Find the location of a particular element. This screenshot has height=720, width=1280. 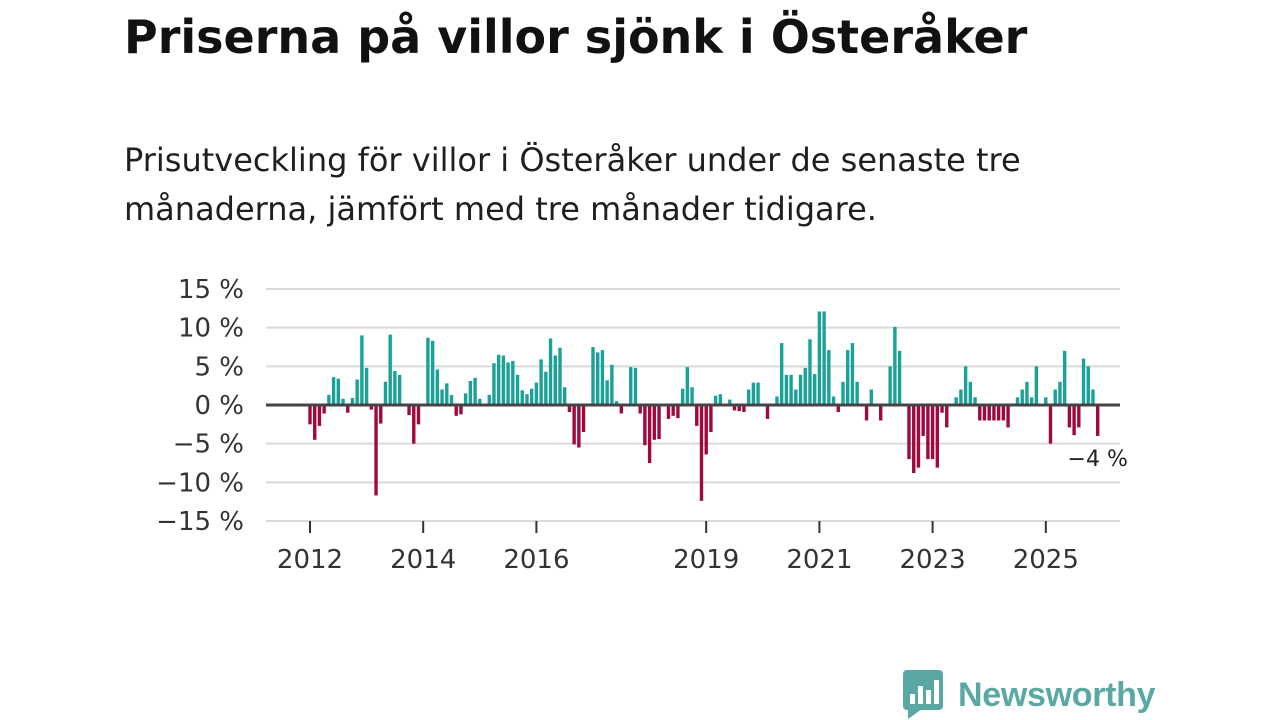

newsworthy-logo-icon is located at coordinates (923, 694).